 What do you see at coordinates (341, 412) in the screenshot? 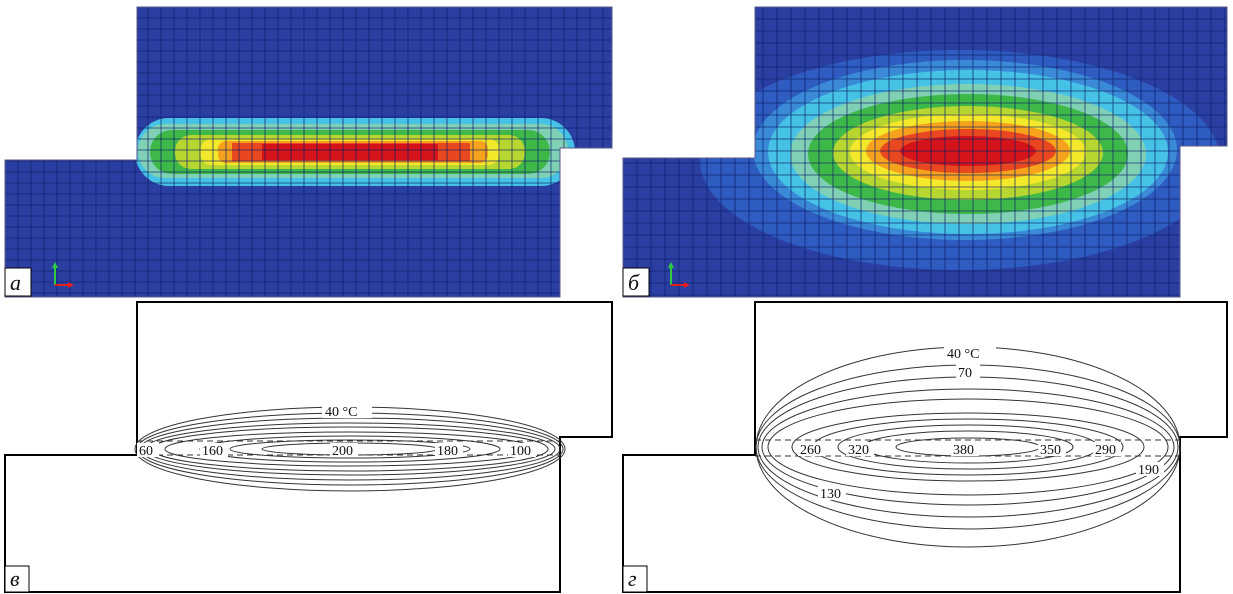
I see `panel-v-label-40: 40 °C` at bounding box center [341, 412].